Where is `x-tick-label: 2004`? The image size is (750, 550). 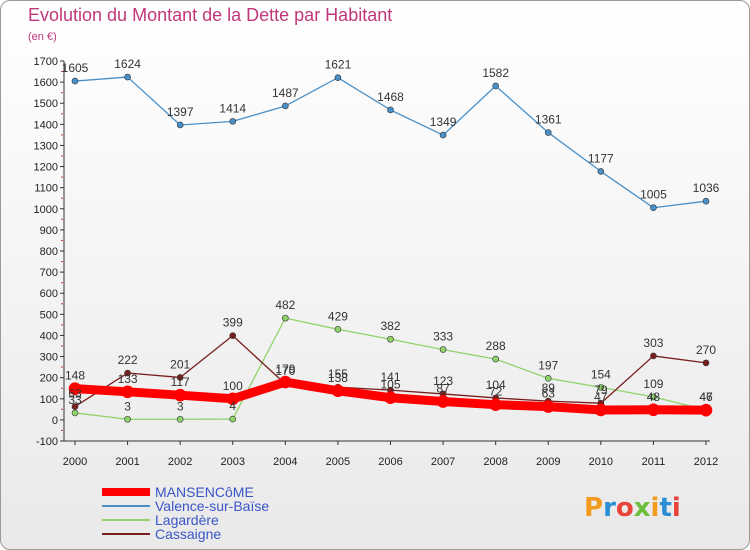 x-tick-label: 2004 is located at coordinates (285, 462).